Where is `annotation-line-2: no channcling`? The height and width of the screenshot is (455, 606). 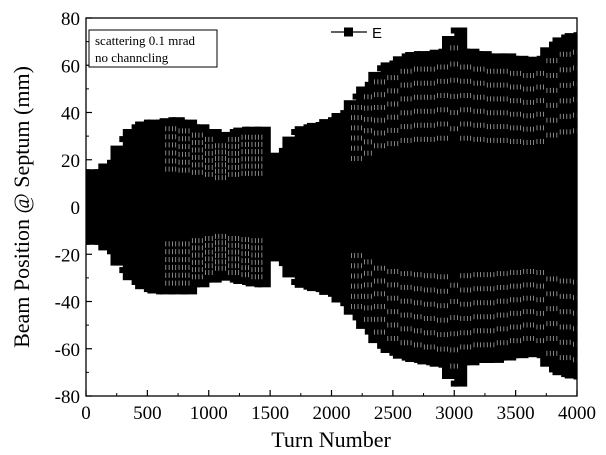 annotation-line-2: no channcling is located at coordinates (132, 57).